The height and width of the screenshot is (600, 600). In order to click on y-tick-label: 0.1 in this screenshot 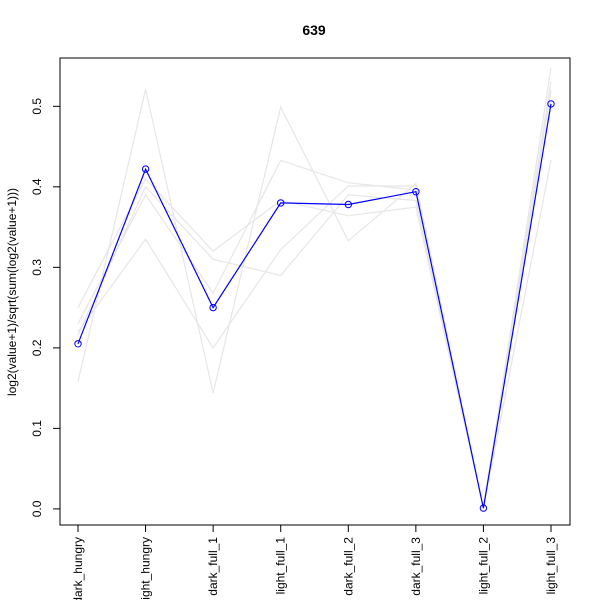, I will do `click(37, 428)`.